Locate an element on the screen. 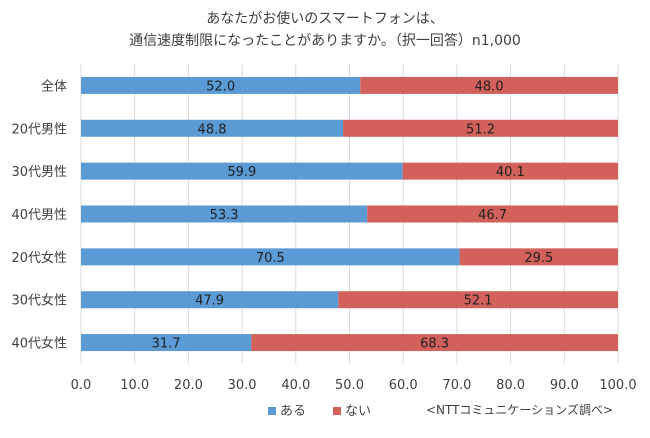 This screenshot has height=438, width=650. category-labels: 全体 20代男性 30代男性 40代男性 20代女性 30代女性 40代女性 is located at coordinates (39, 214).